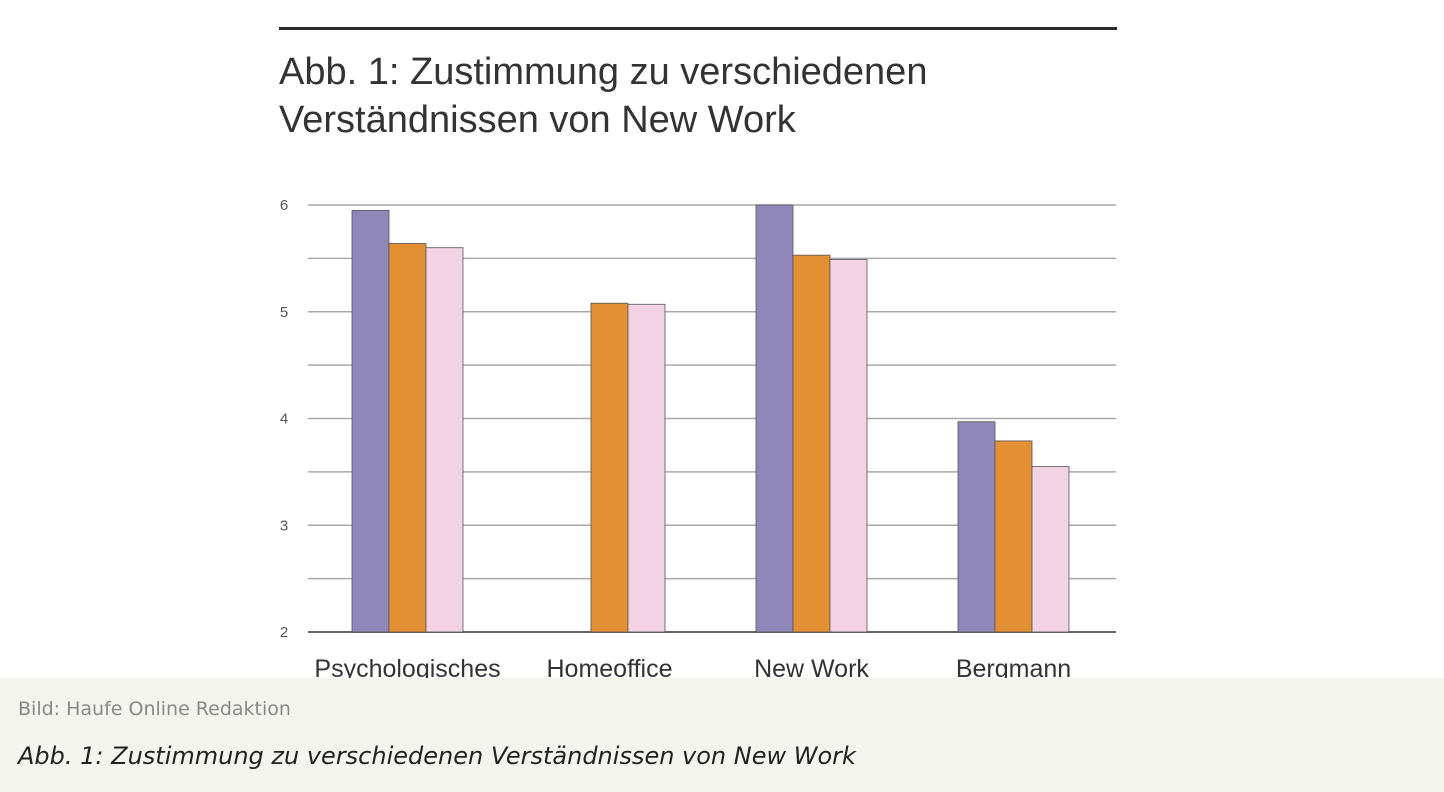 This screenshot has height=792, width=1444. What do you see at coordinates (722, 735) in the screenshot?
I see `caption-box` at bounding box center [722, 735].